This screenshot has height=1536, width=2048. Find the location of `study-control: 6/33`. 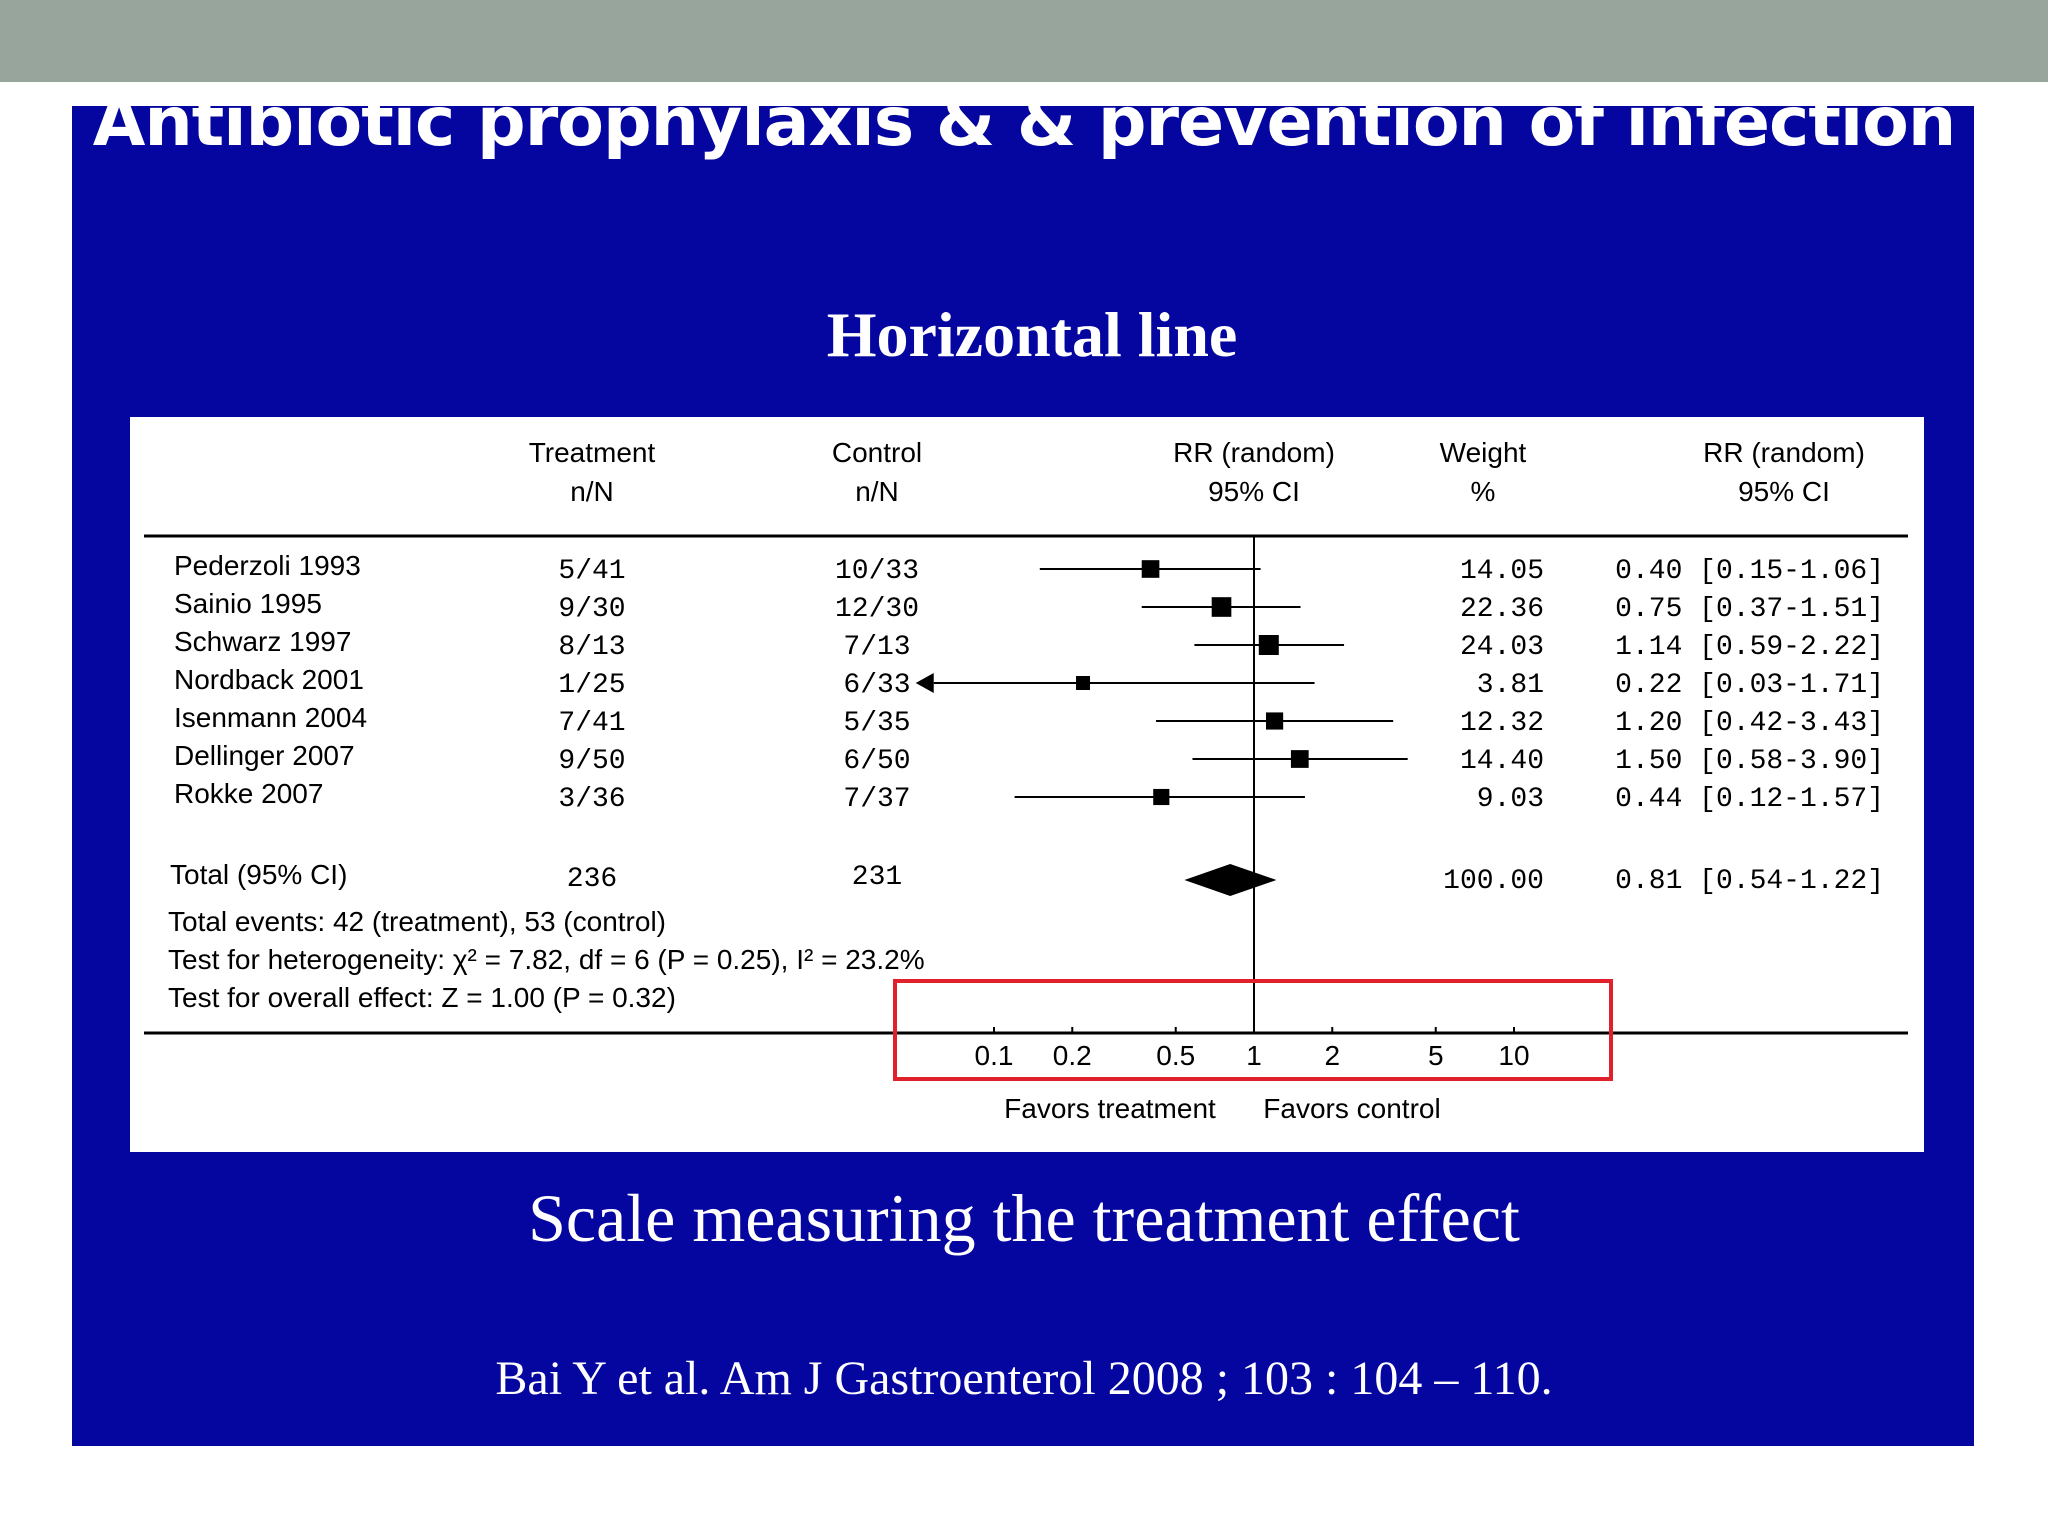

study-control: 6/33 is located at coordinates (876, 685).